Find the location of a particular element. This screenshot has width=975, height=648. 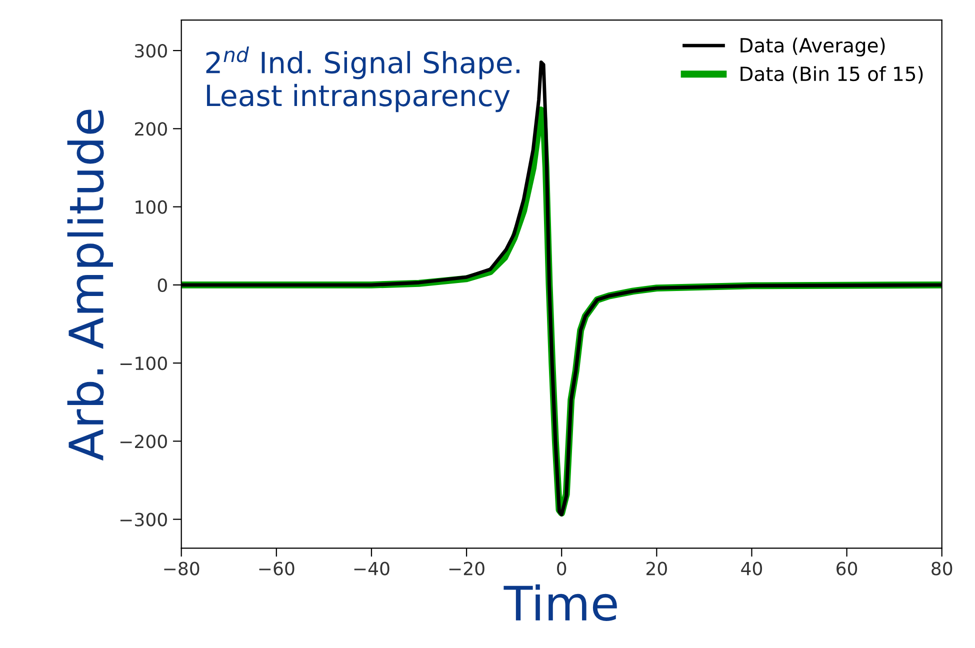

y-axis-title: Arb. Amplitude is located at coordinates (90, 285).